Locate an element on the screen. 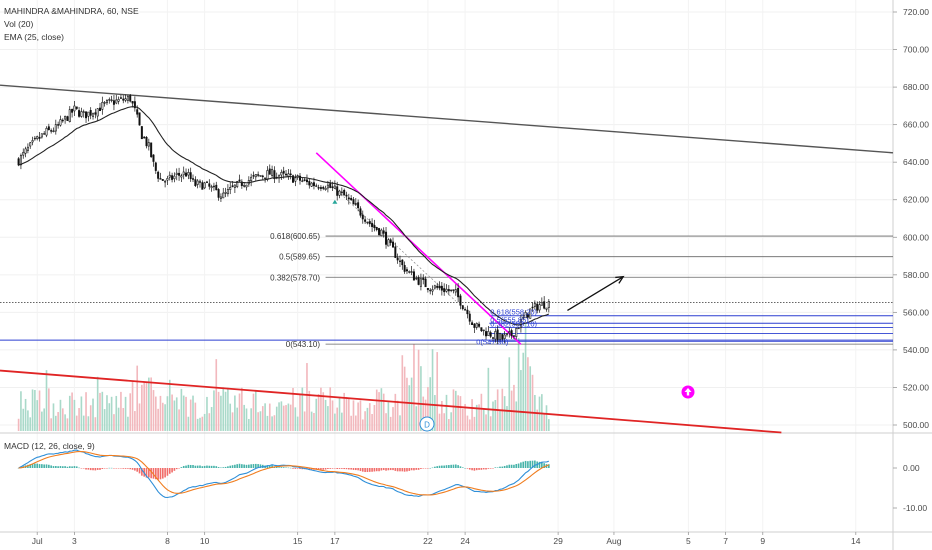  lower-trendline is located at coordinates (391, 401).